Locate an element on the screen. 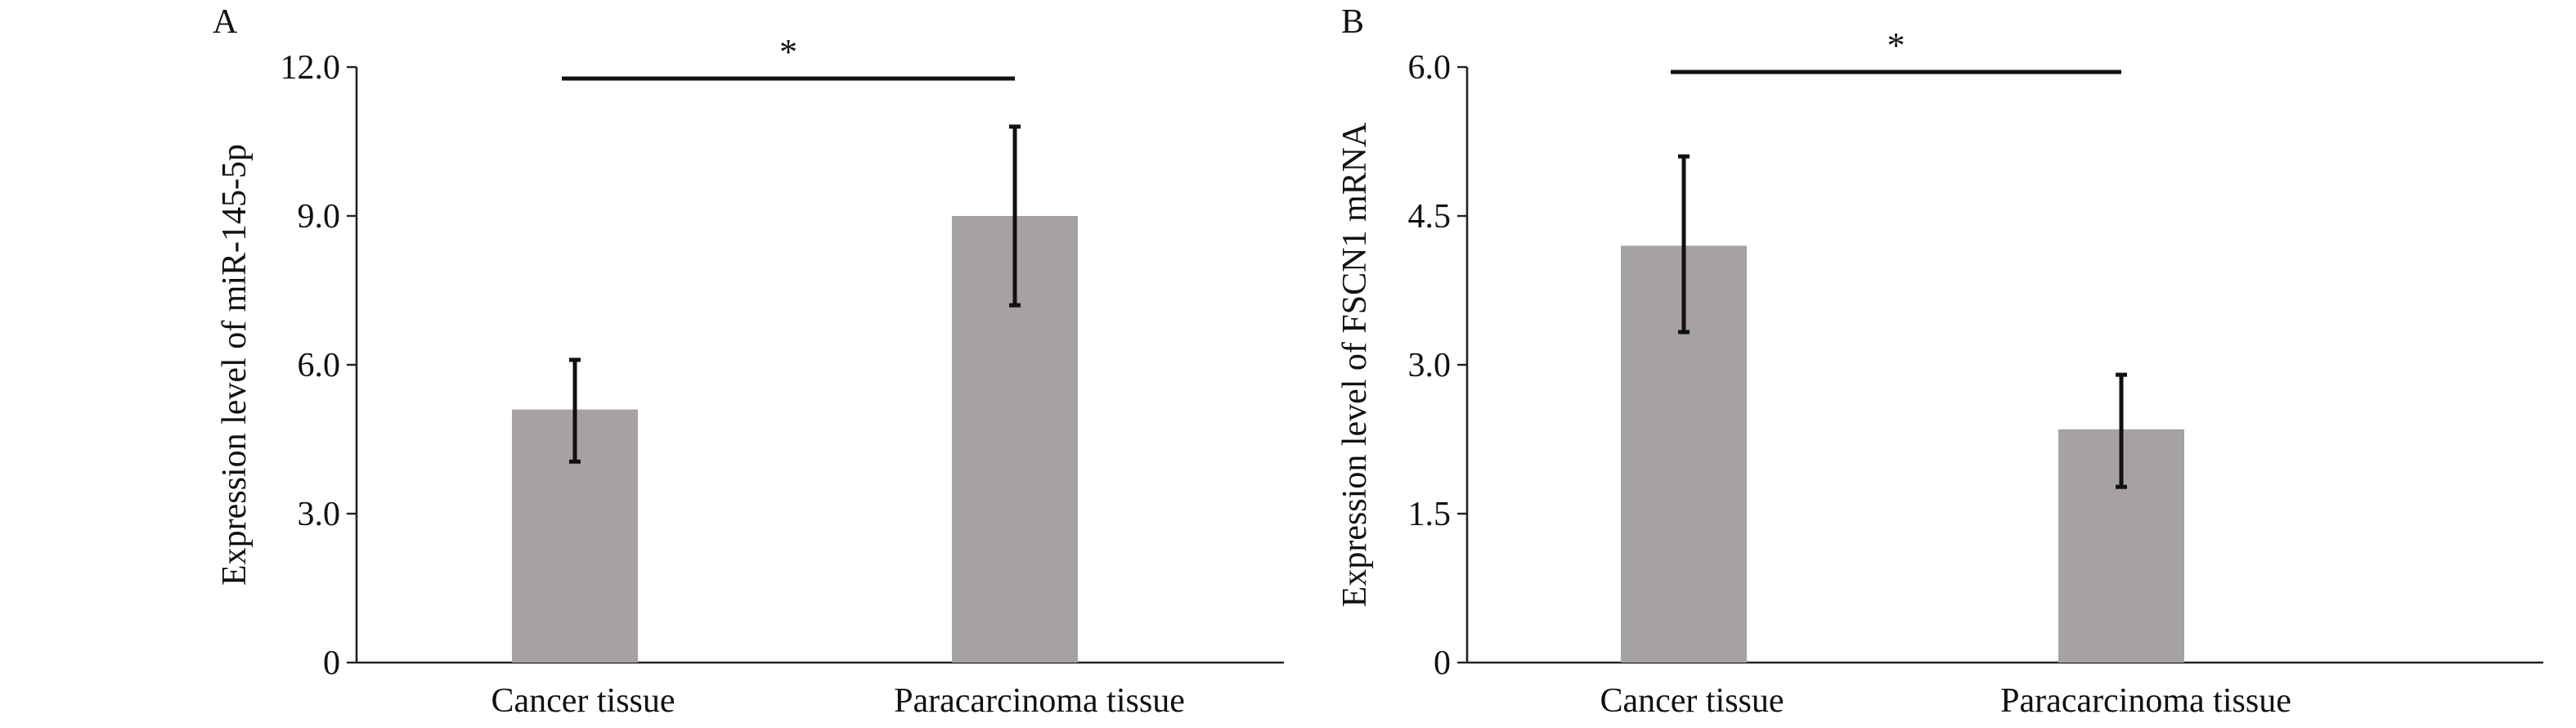 This screenshot has height=728, width=2576. y-axis-label: Expression level of FSCN1 mRNA is located at coordinates (1355, 365).